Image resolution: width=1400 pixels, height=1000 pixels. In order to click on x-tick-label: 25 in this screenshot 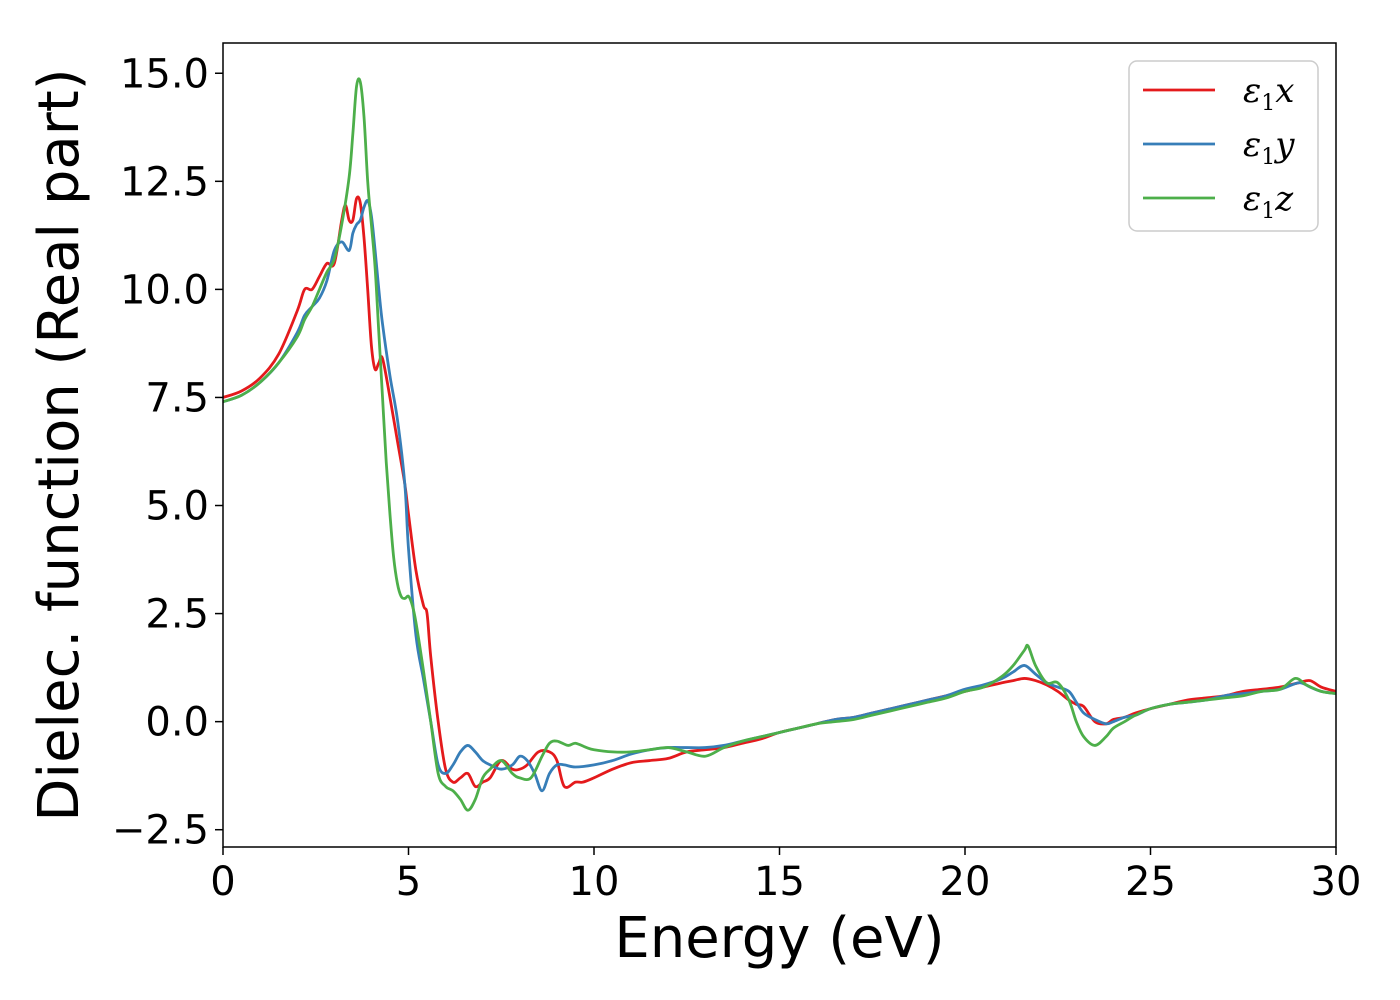, I will do `click(1150, 882)`.